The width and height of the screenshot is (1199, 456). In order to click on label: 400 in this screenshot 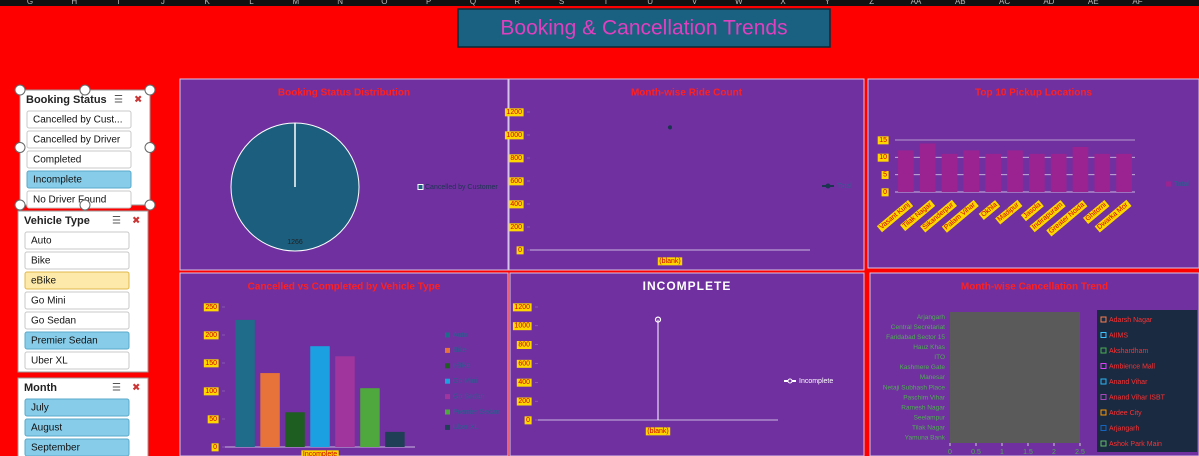, I will do `click(524, 382)`.